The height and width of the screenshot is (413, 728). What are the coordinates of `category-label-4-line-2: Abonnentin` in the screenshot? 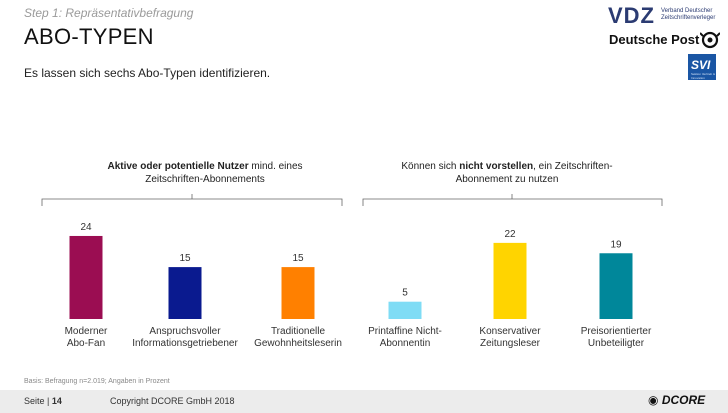 It's located at (405, 343).